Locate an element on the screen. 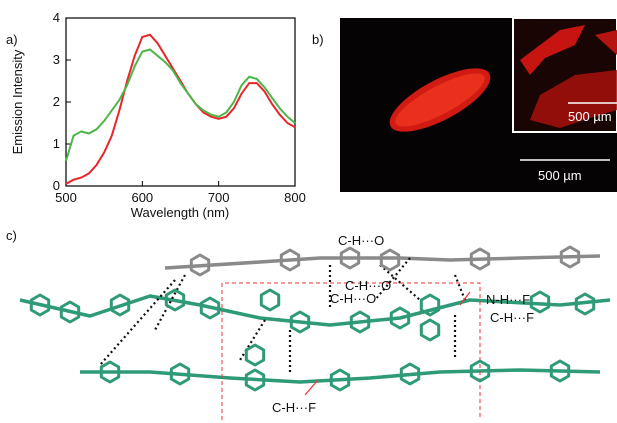 Image resolution: width=617 pixels, height=423 pixels. x-tick-label: 500 is located at coordinates (66, 197).